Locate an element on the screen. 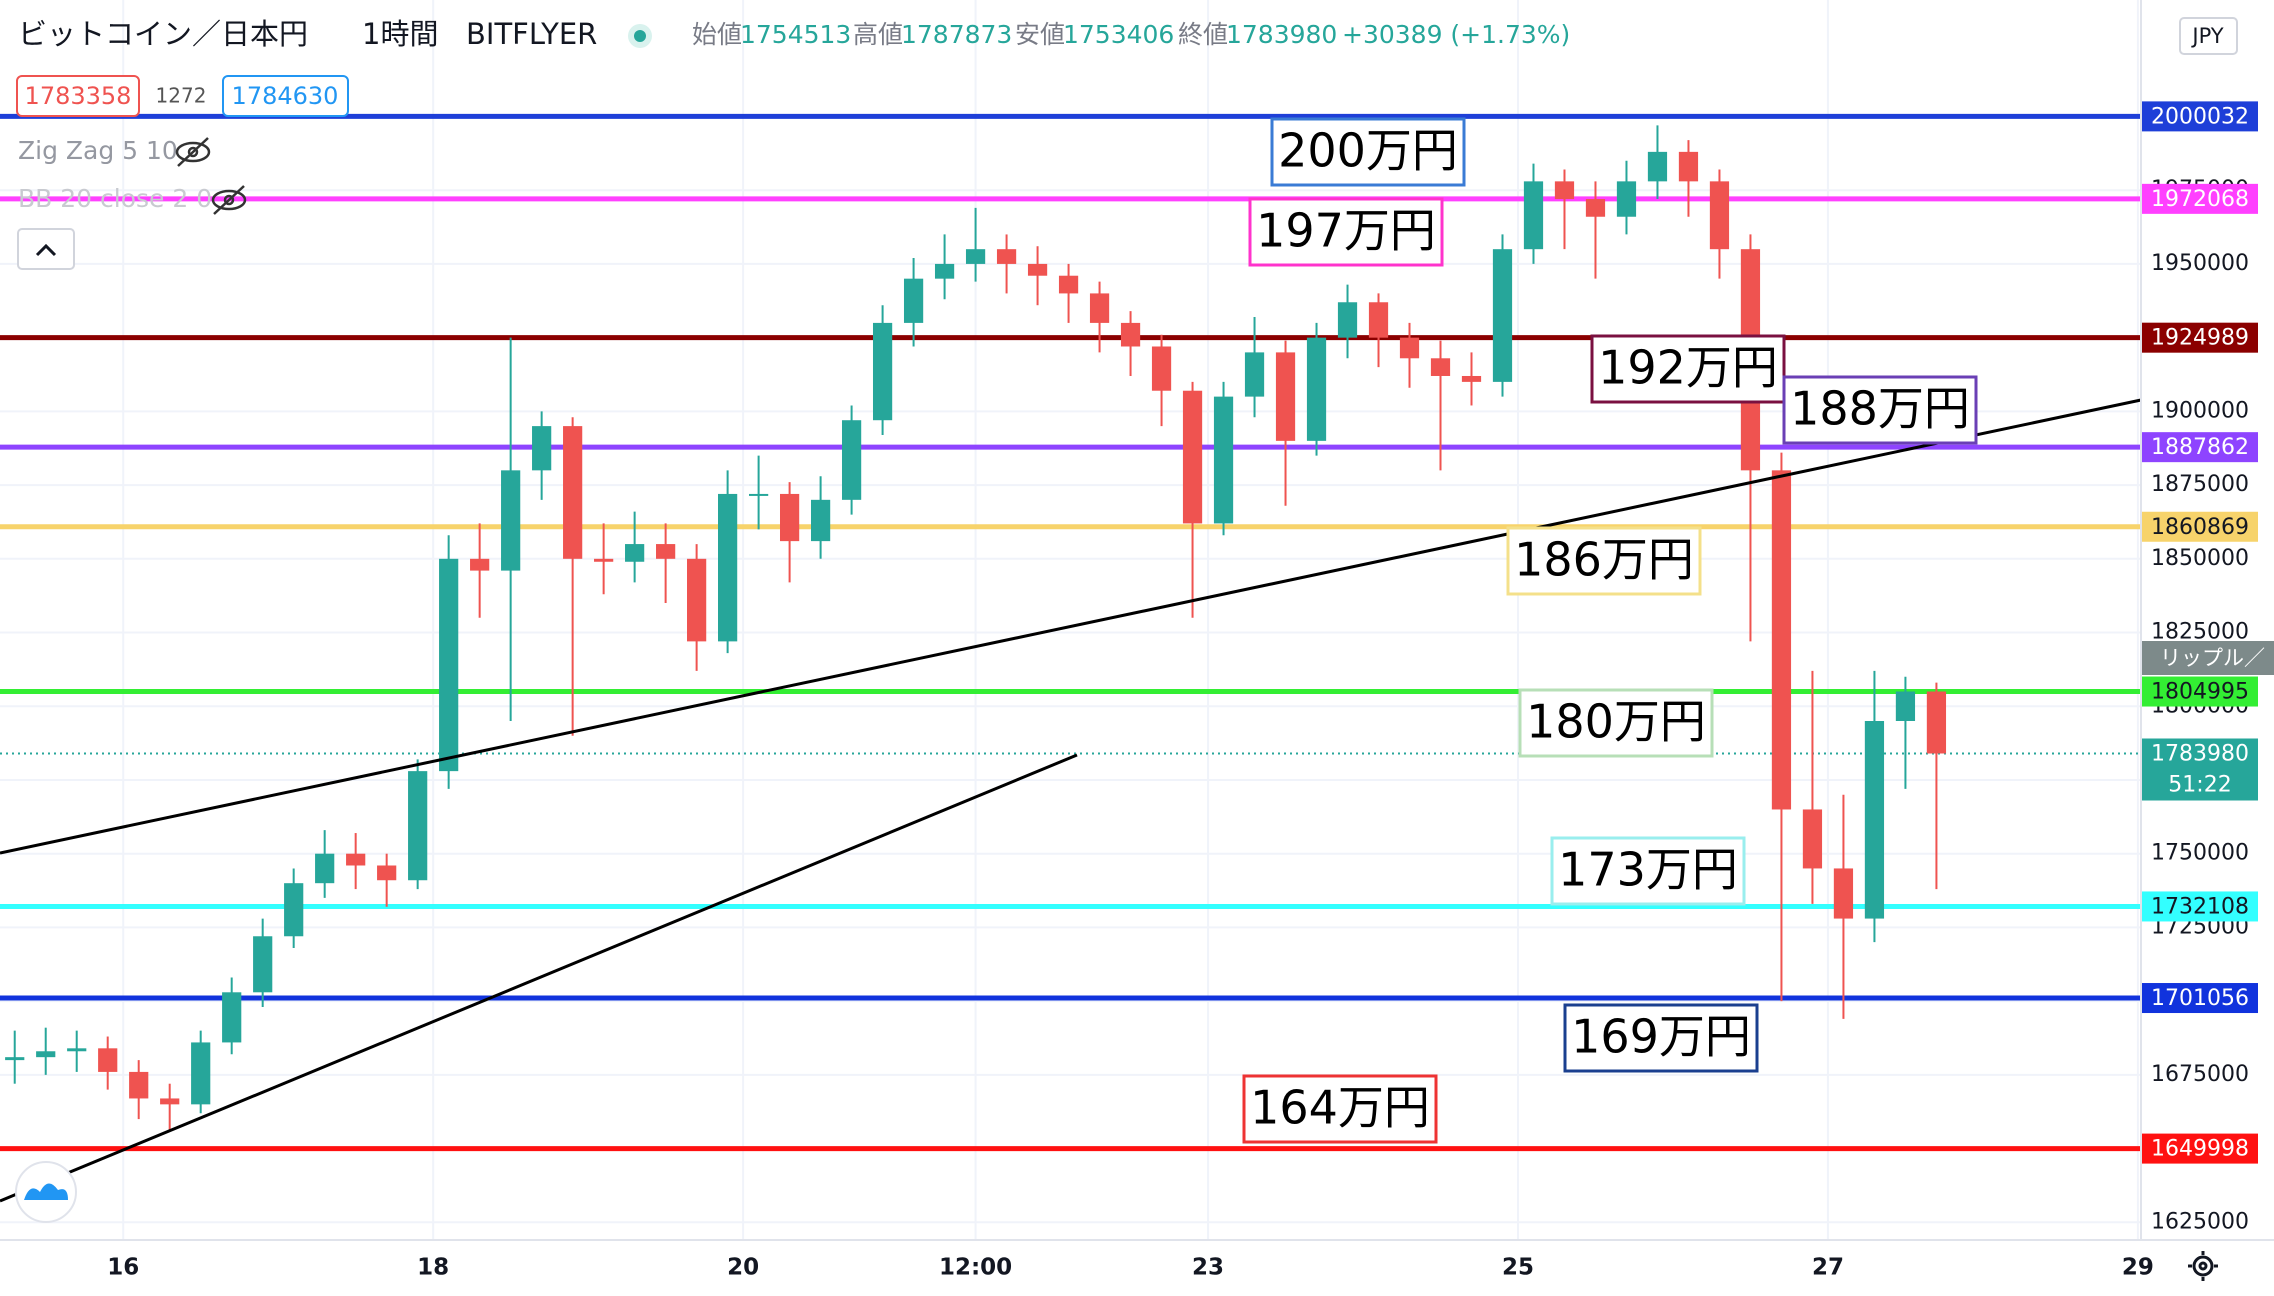  x-tick-label: 18 is located at coordinates (433, 1268).